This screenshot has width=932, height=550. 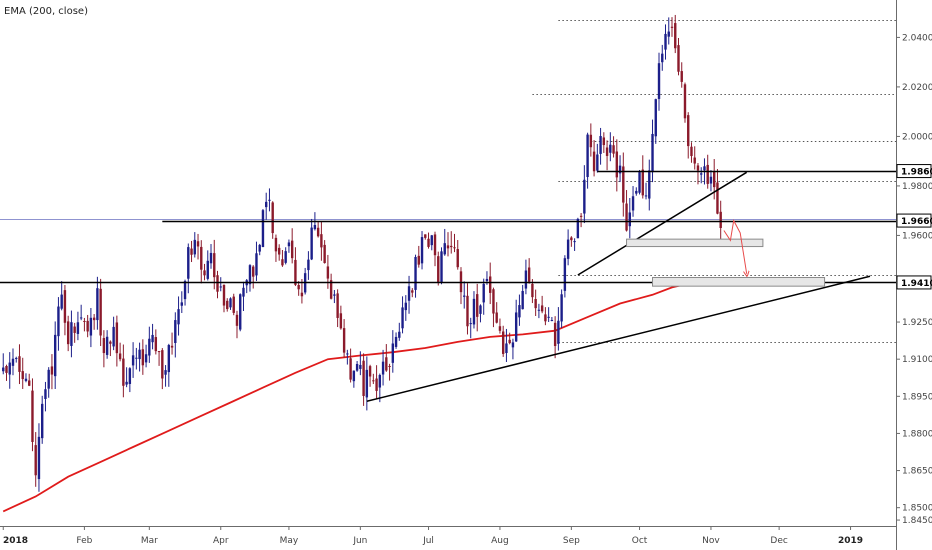 I want to click on x-tick-label: Jun, so click(x=359, y=541).